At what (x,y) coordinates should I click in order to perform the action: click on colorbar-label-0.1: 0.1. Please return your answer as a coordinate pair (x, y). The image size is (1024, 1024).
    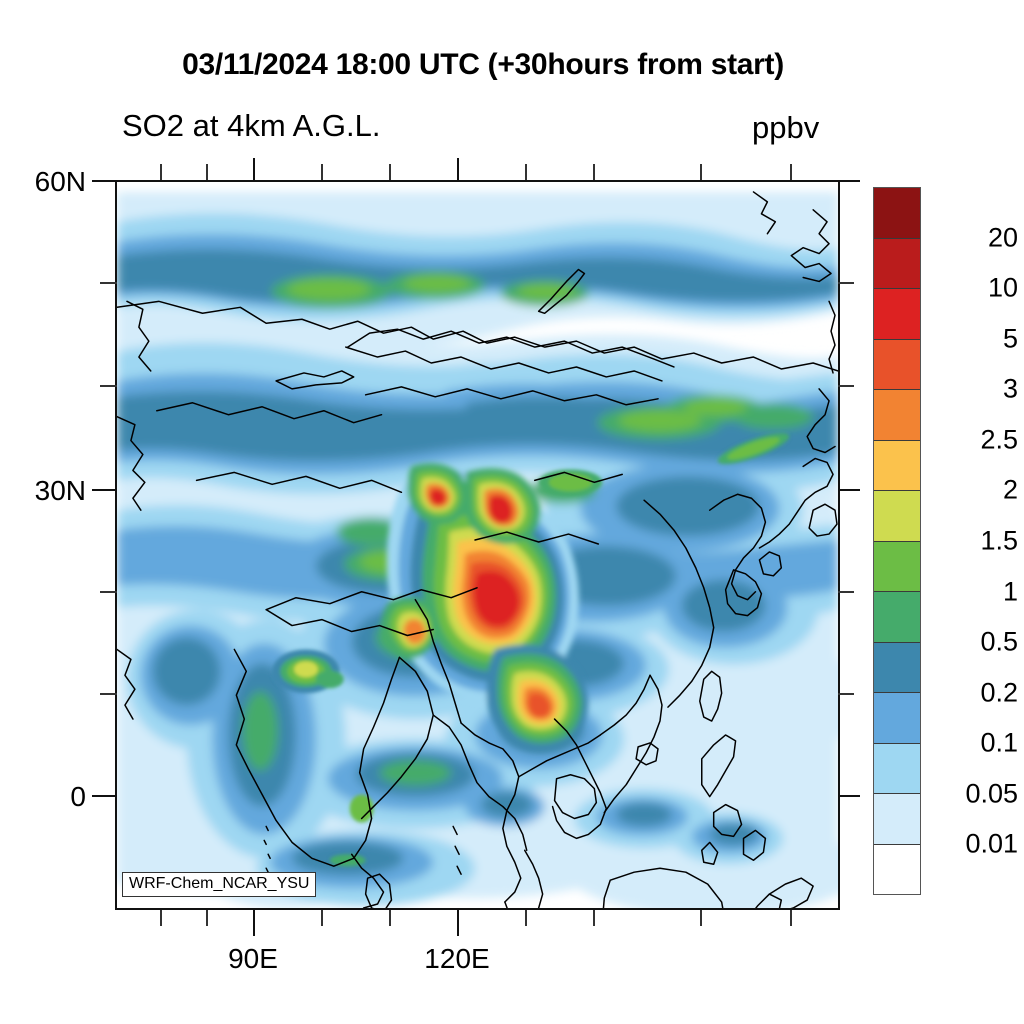
    Looking at the image, I should click on (999, 742).